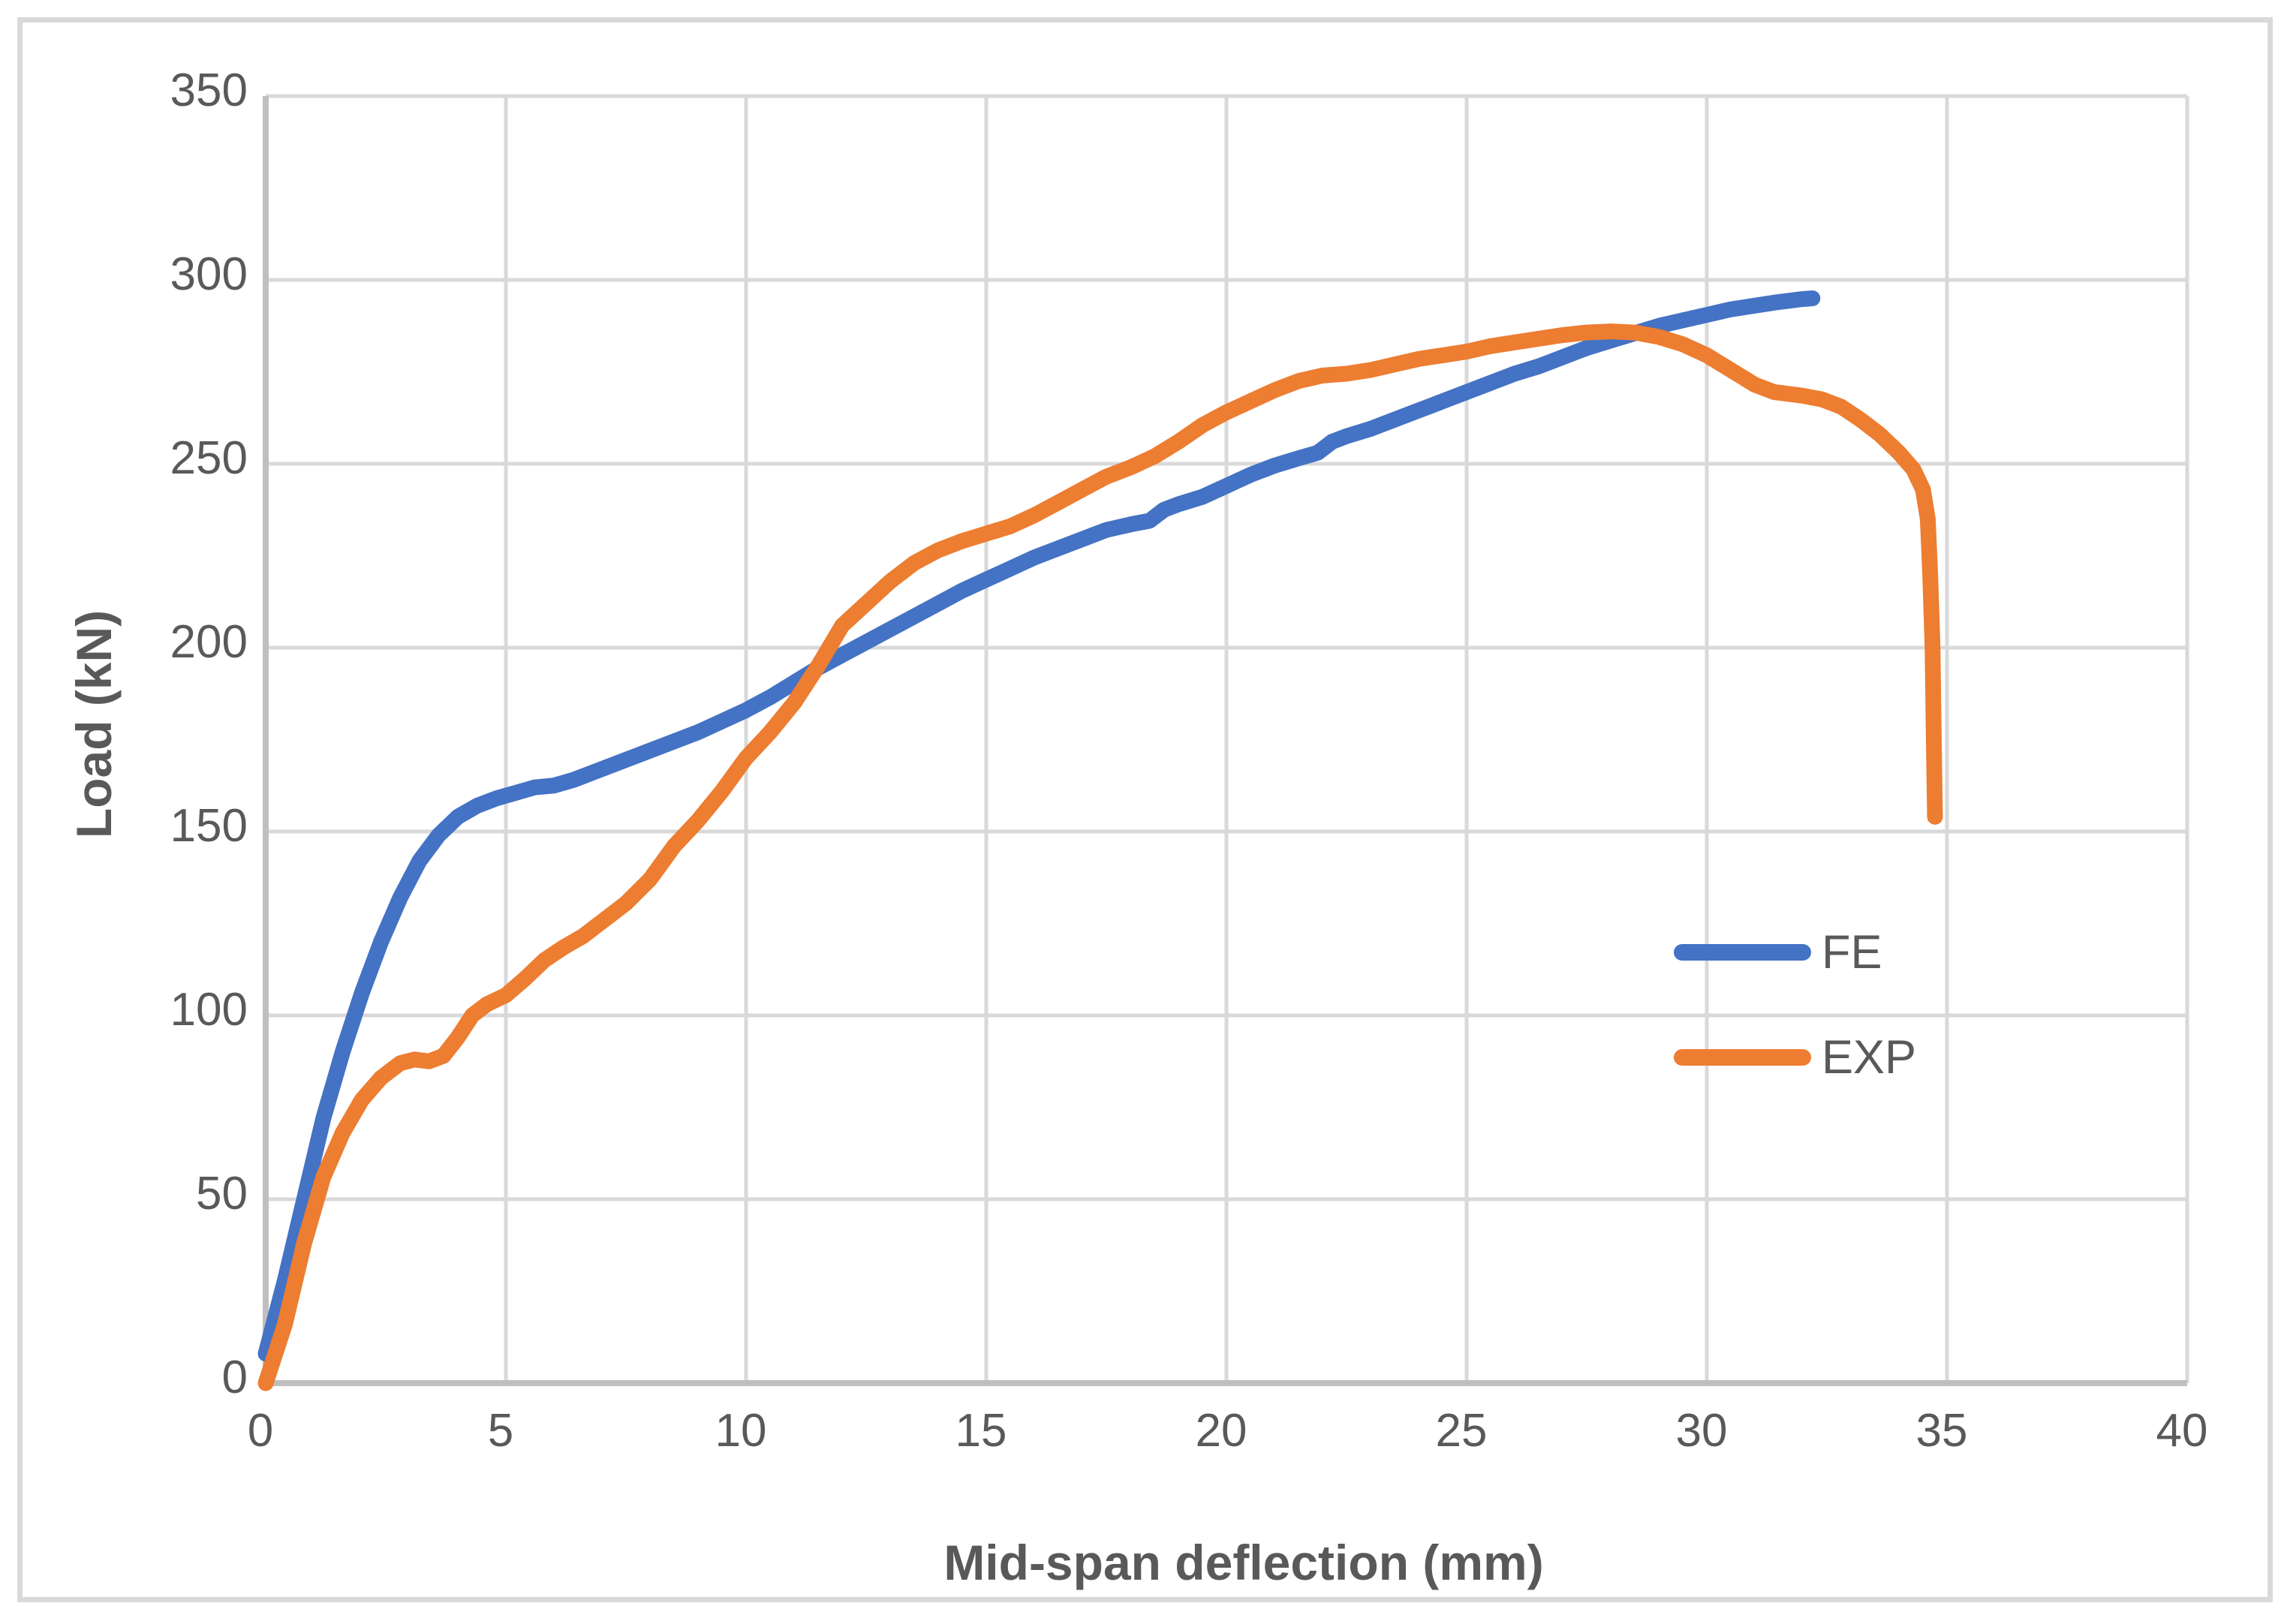  What do you see at coordinates (1941, 1431) in the screenshot?
I see `x-tick-label-35: 35` at bounding box center [1941, 1431].